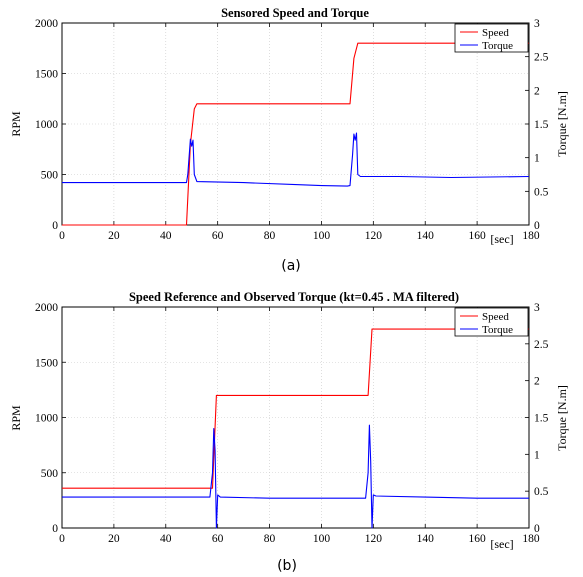 The image size is (583, 577). Describe the element at coordinates (495, 33) in the screenshot. I see `legend-label-speed-a: Speed` at that location.